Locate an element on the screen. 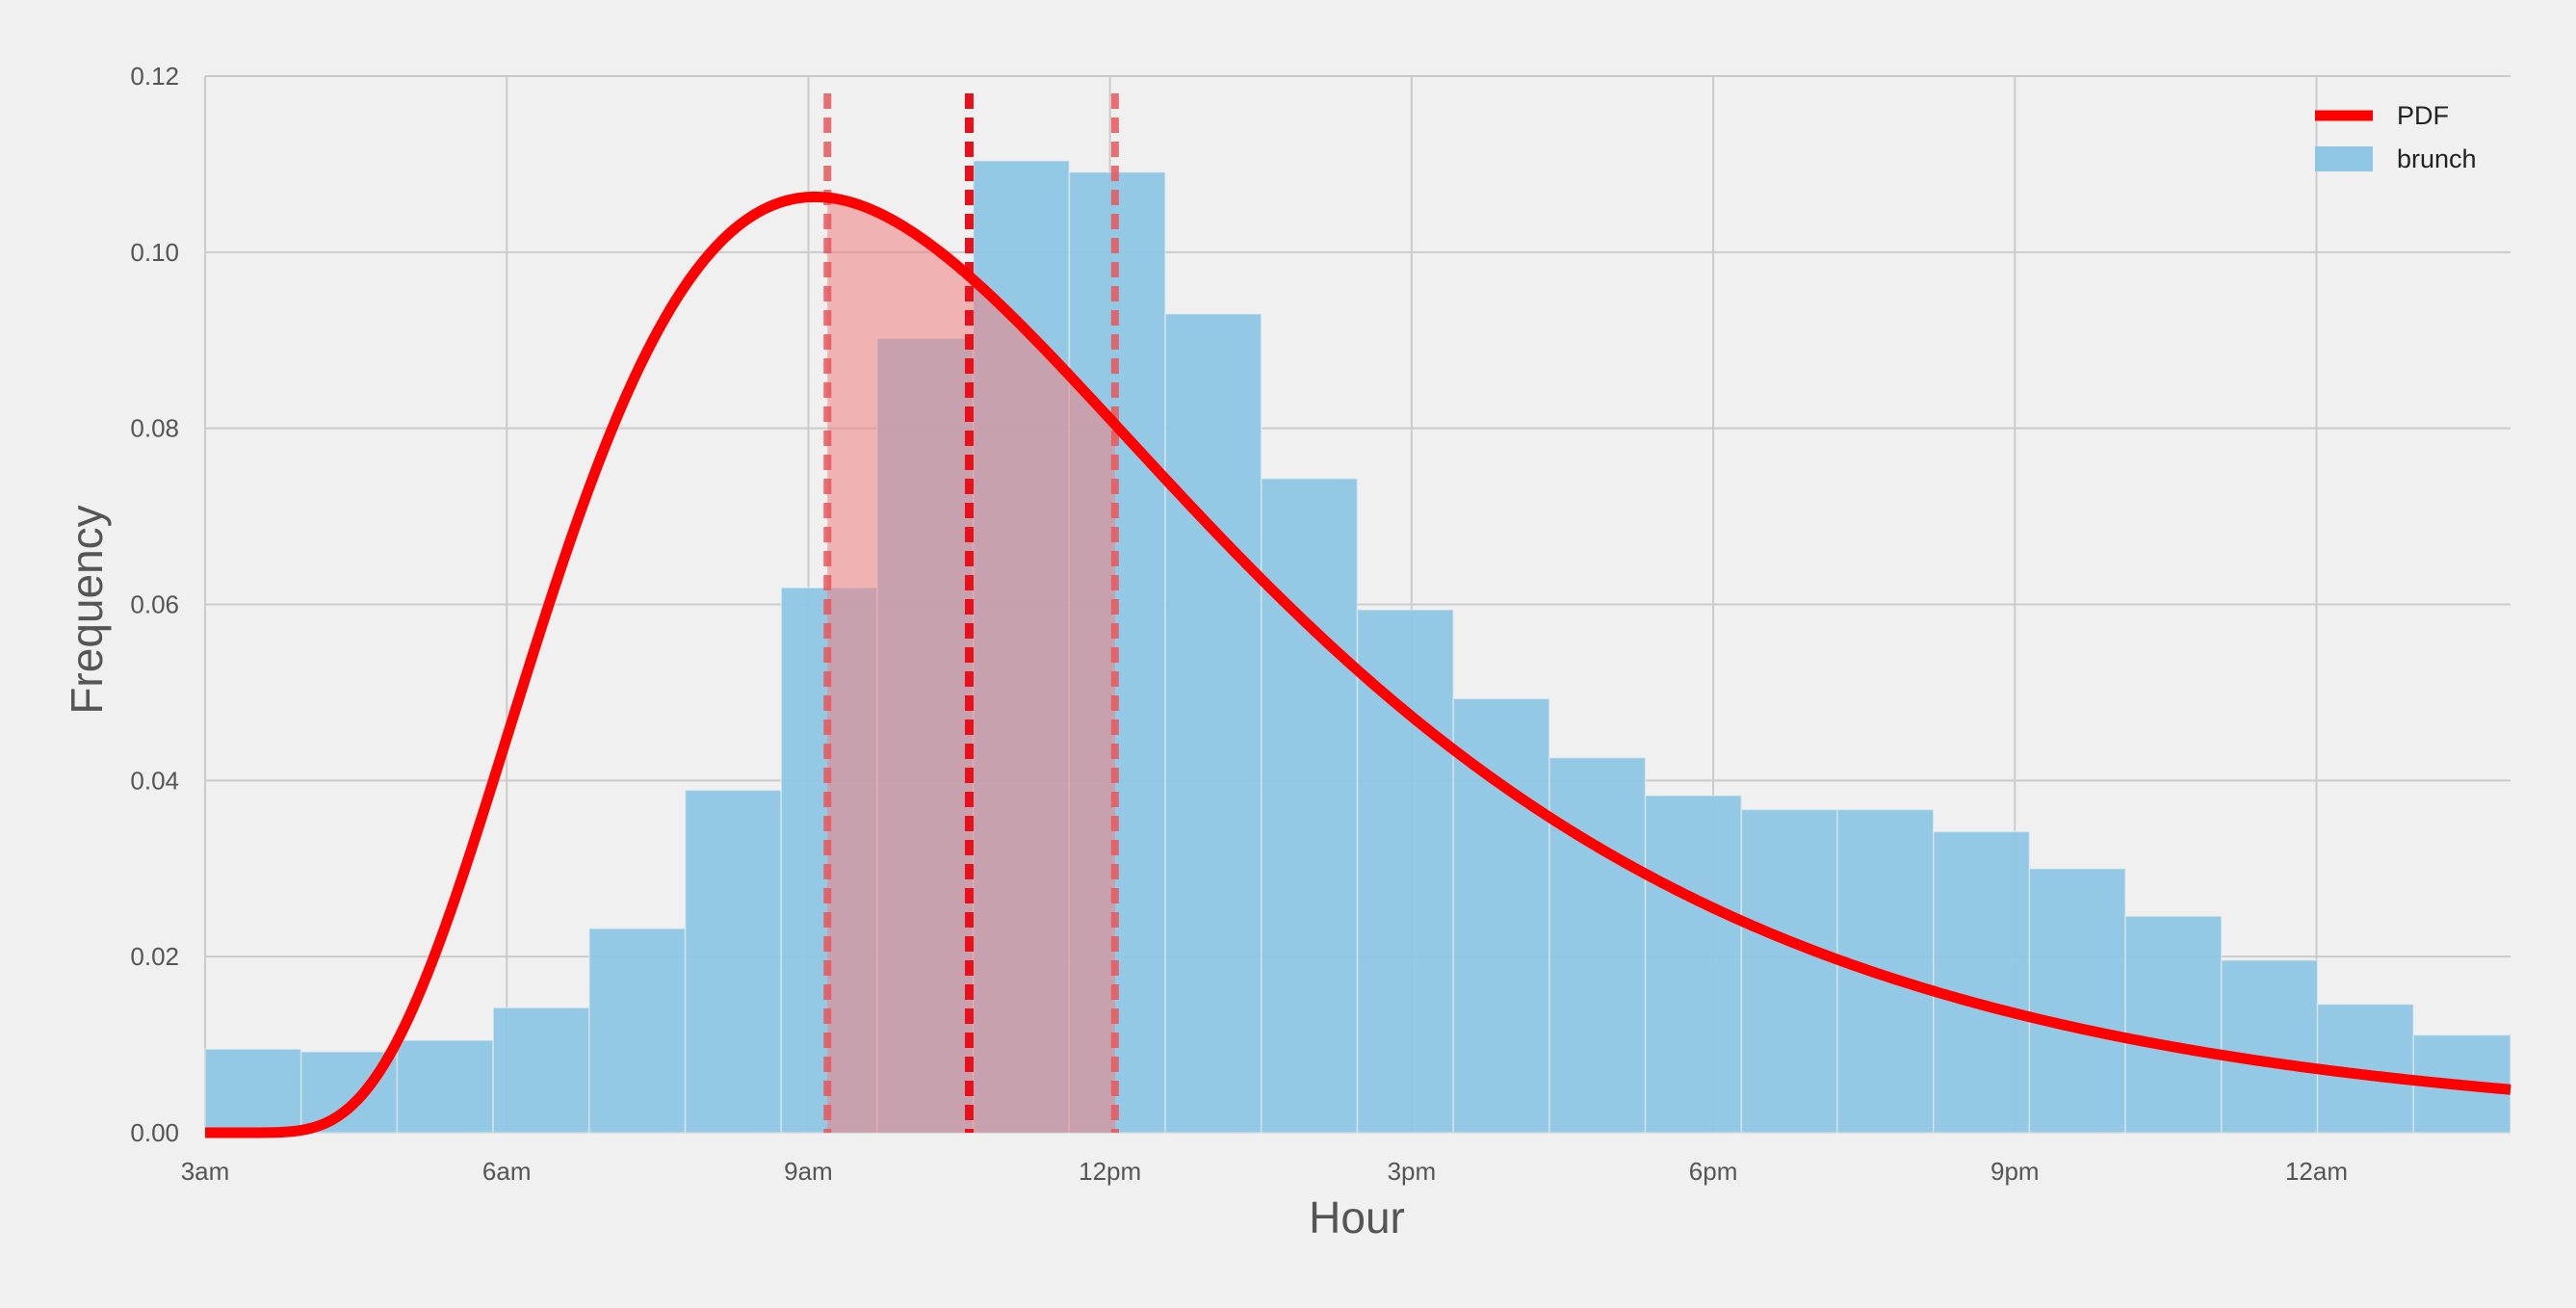  legend-label: PDF is located at coordinates (2423, 115).